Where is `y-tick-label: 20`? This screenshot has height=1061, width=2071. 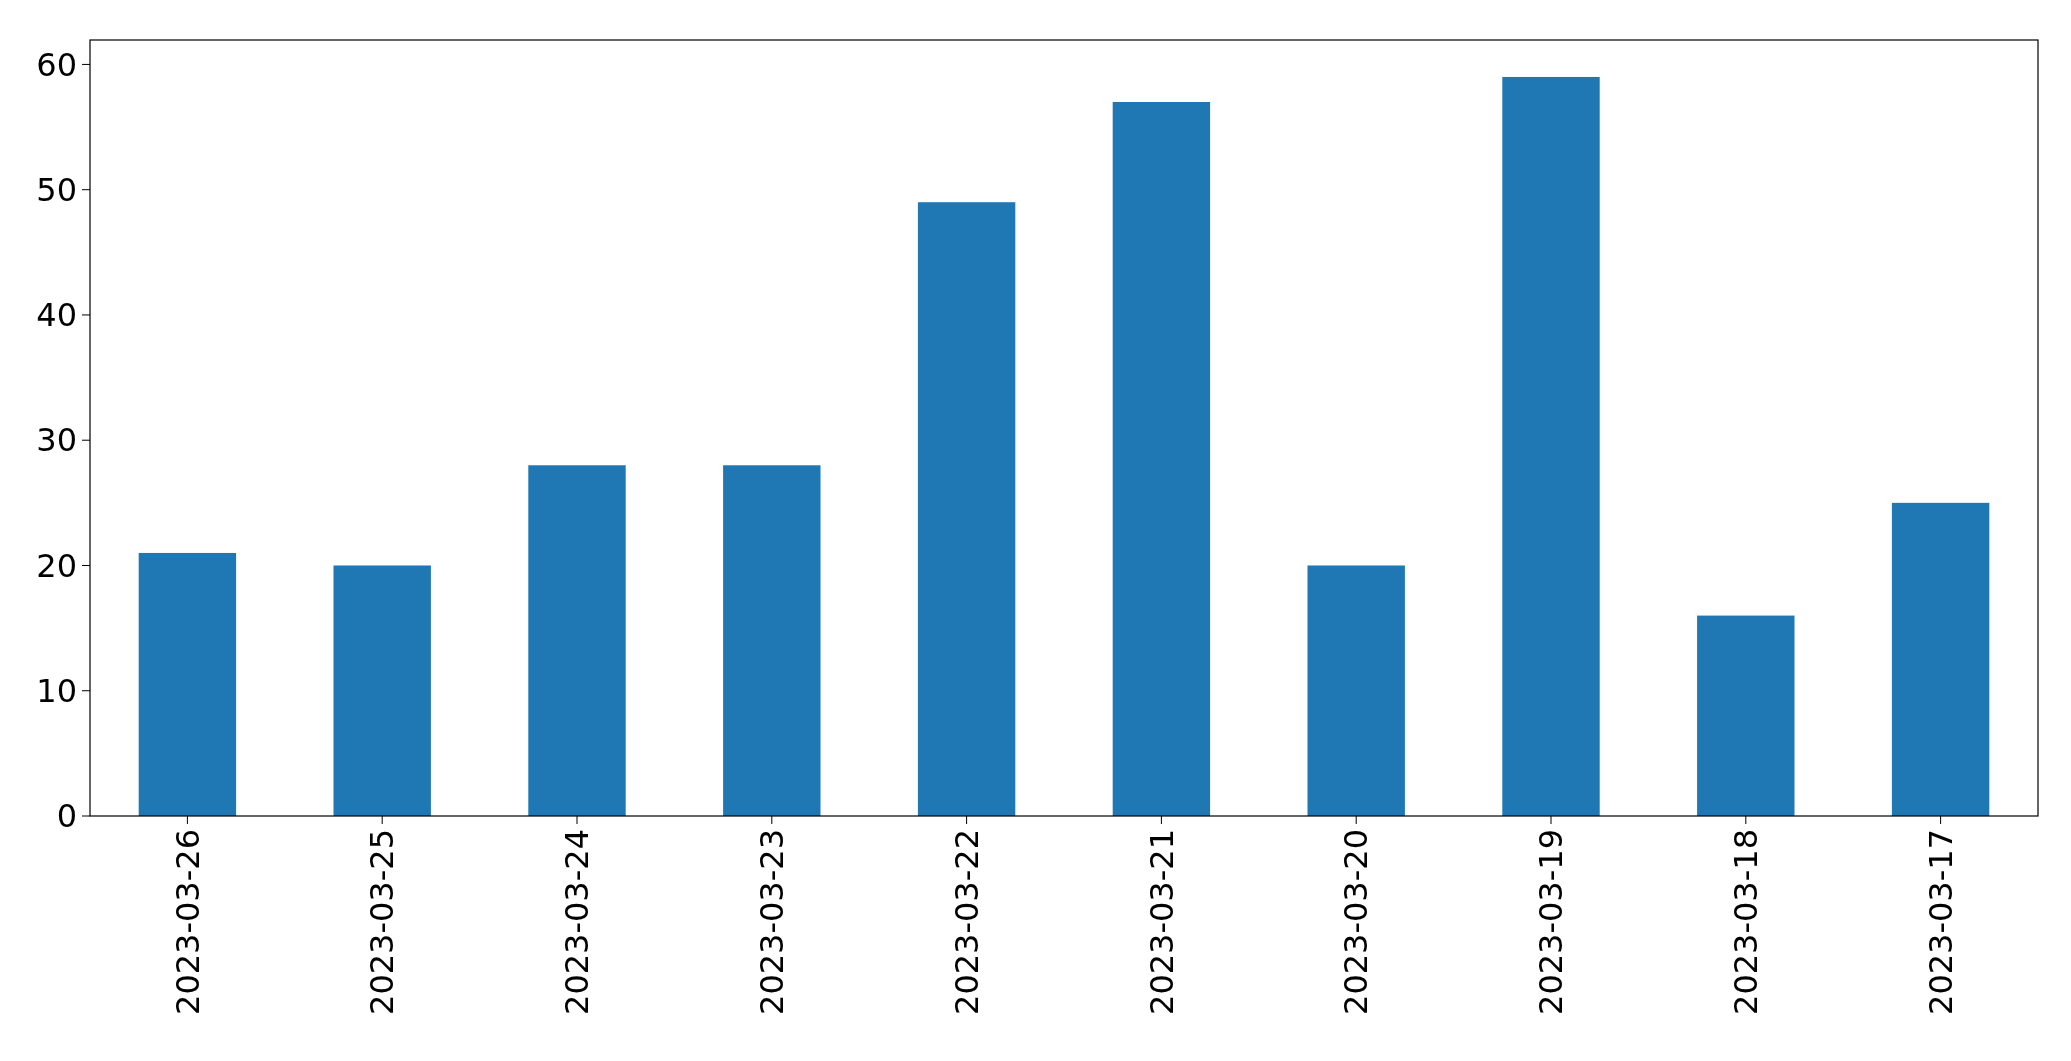
y-tick-label: 20 is located at coordinates (56, 565).